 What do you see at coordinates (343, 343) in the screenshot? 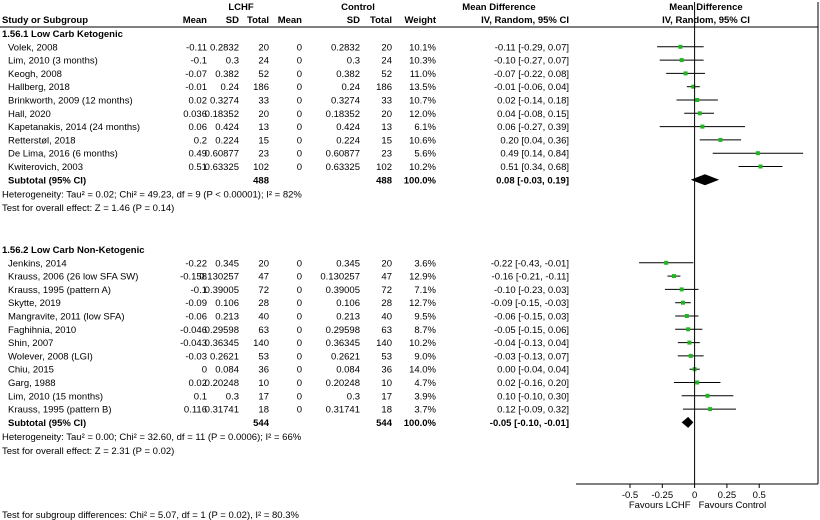
I see `control-sd-value: 0.36345` at bounding box center [343, 343].